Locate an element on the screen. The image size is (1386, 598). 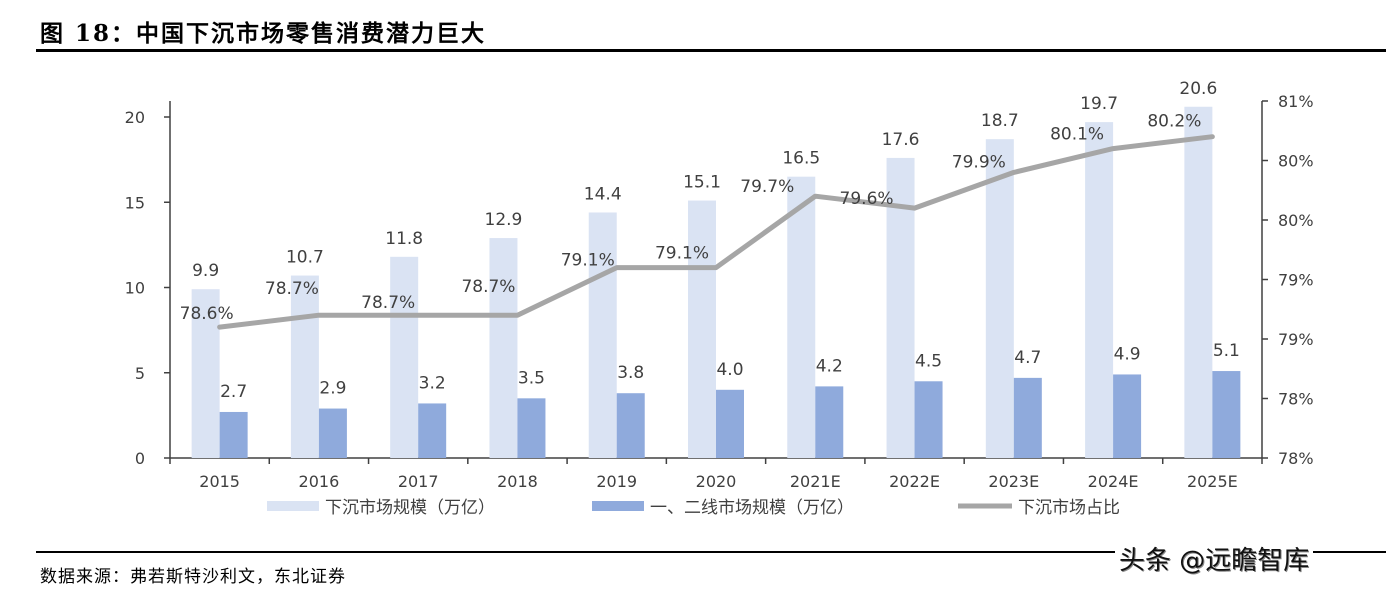
bar-label-tier12: 5.1 is located at coordinates (1226, 351).